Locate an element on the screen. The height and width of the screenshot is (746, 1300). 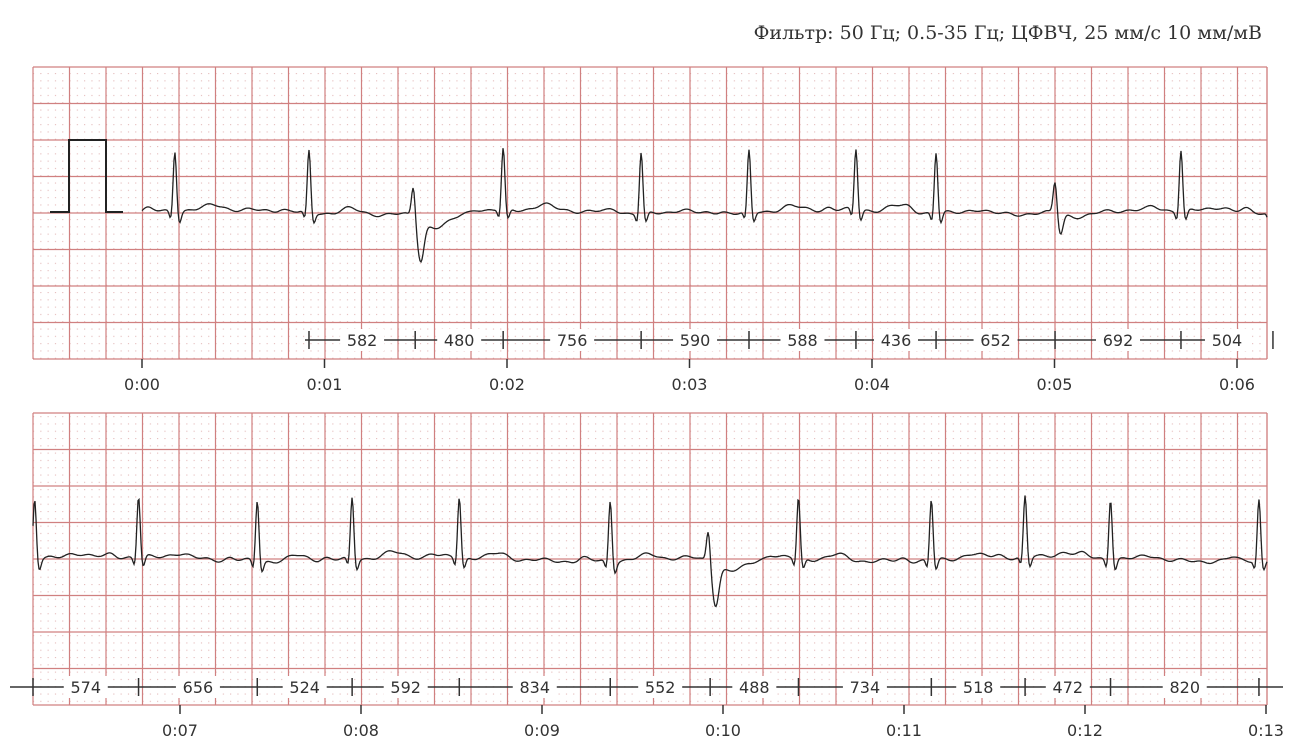
rr-interval-label: 652 is located at coordinates (995, 340).